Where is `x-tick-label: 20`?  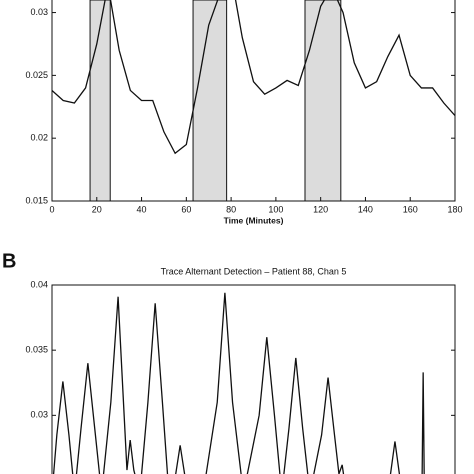
x-tick-label: 20 is located at coordinates (97, 209).